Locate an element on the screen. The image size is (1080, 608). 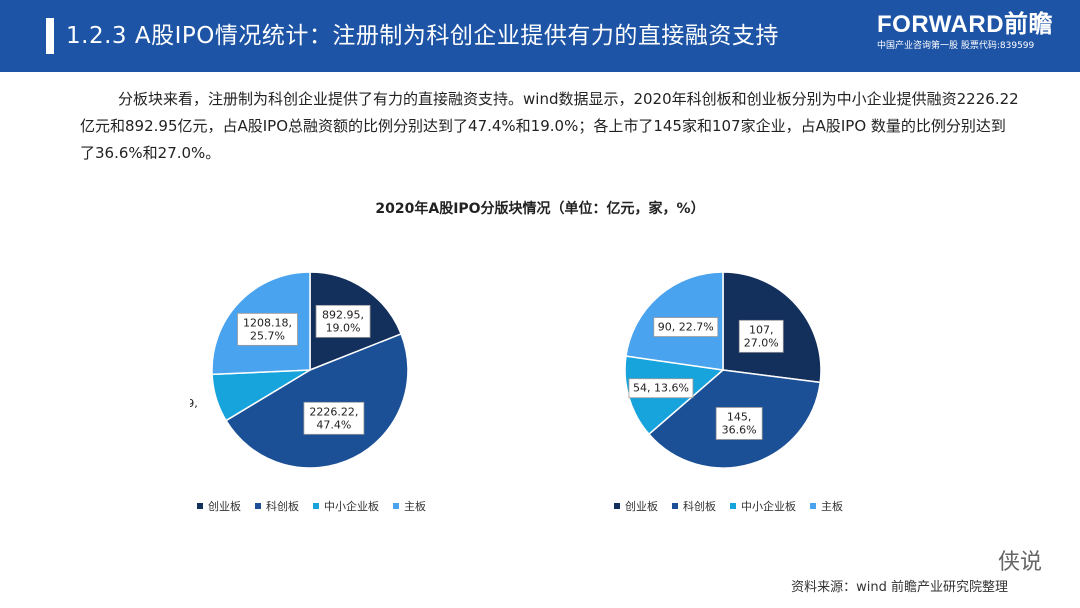
data-label-创业板: 892.95,19.0% is located at coordinates (343, 321).